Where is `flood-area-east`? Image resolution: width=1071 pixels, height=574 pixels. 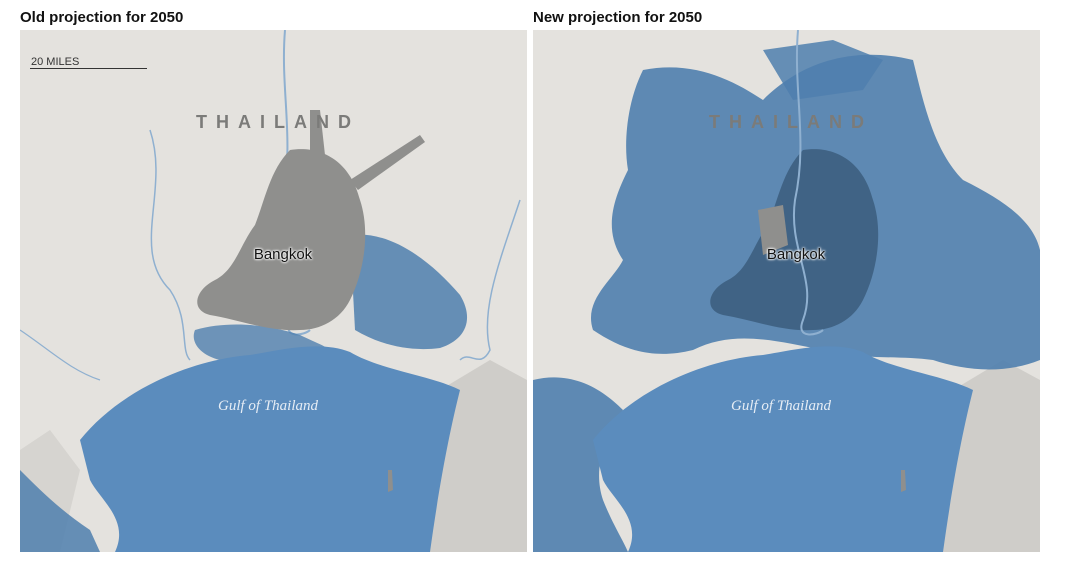
flood-area-east is located at coordinates (409, 292).